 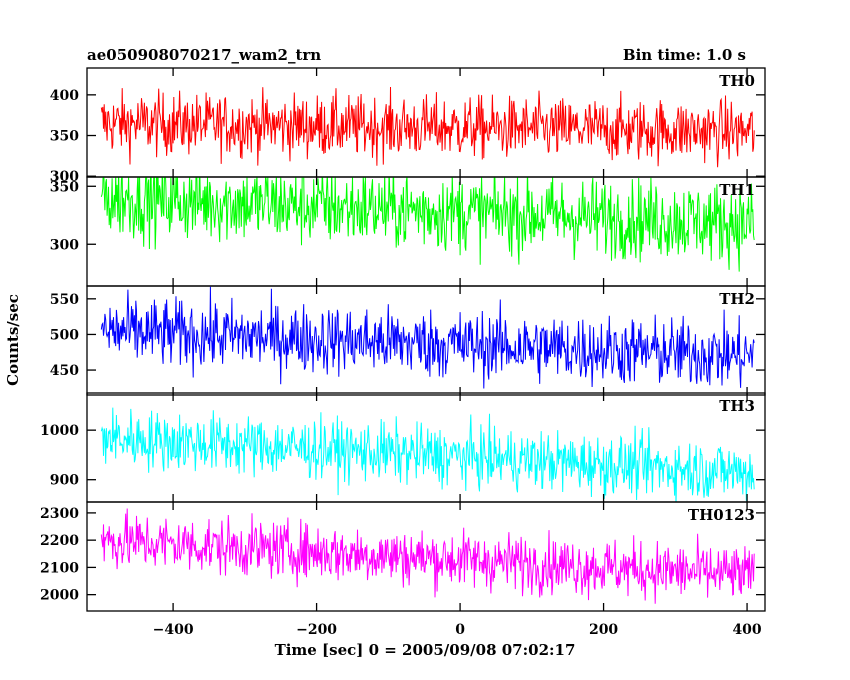 I want to click on y-tick-label: 900, so click(x=64, y=481).